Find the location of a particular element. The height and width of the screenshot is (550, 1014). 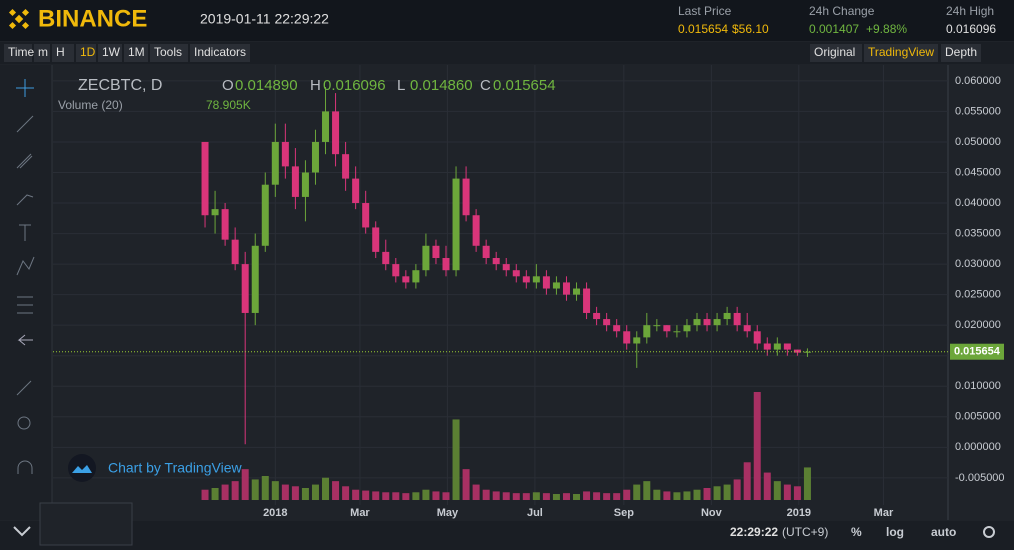

x-tick-label: Nov is located at coordinates (712, 513).